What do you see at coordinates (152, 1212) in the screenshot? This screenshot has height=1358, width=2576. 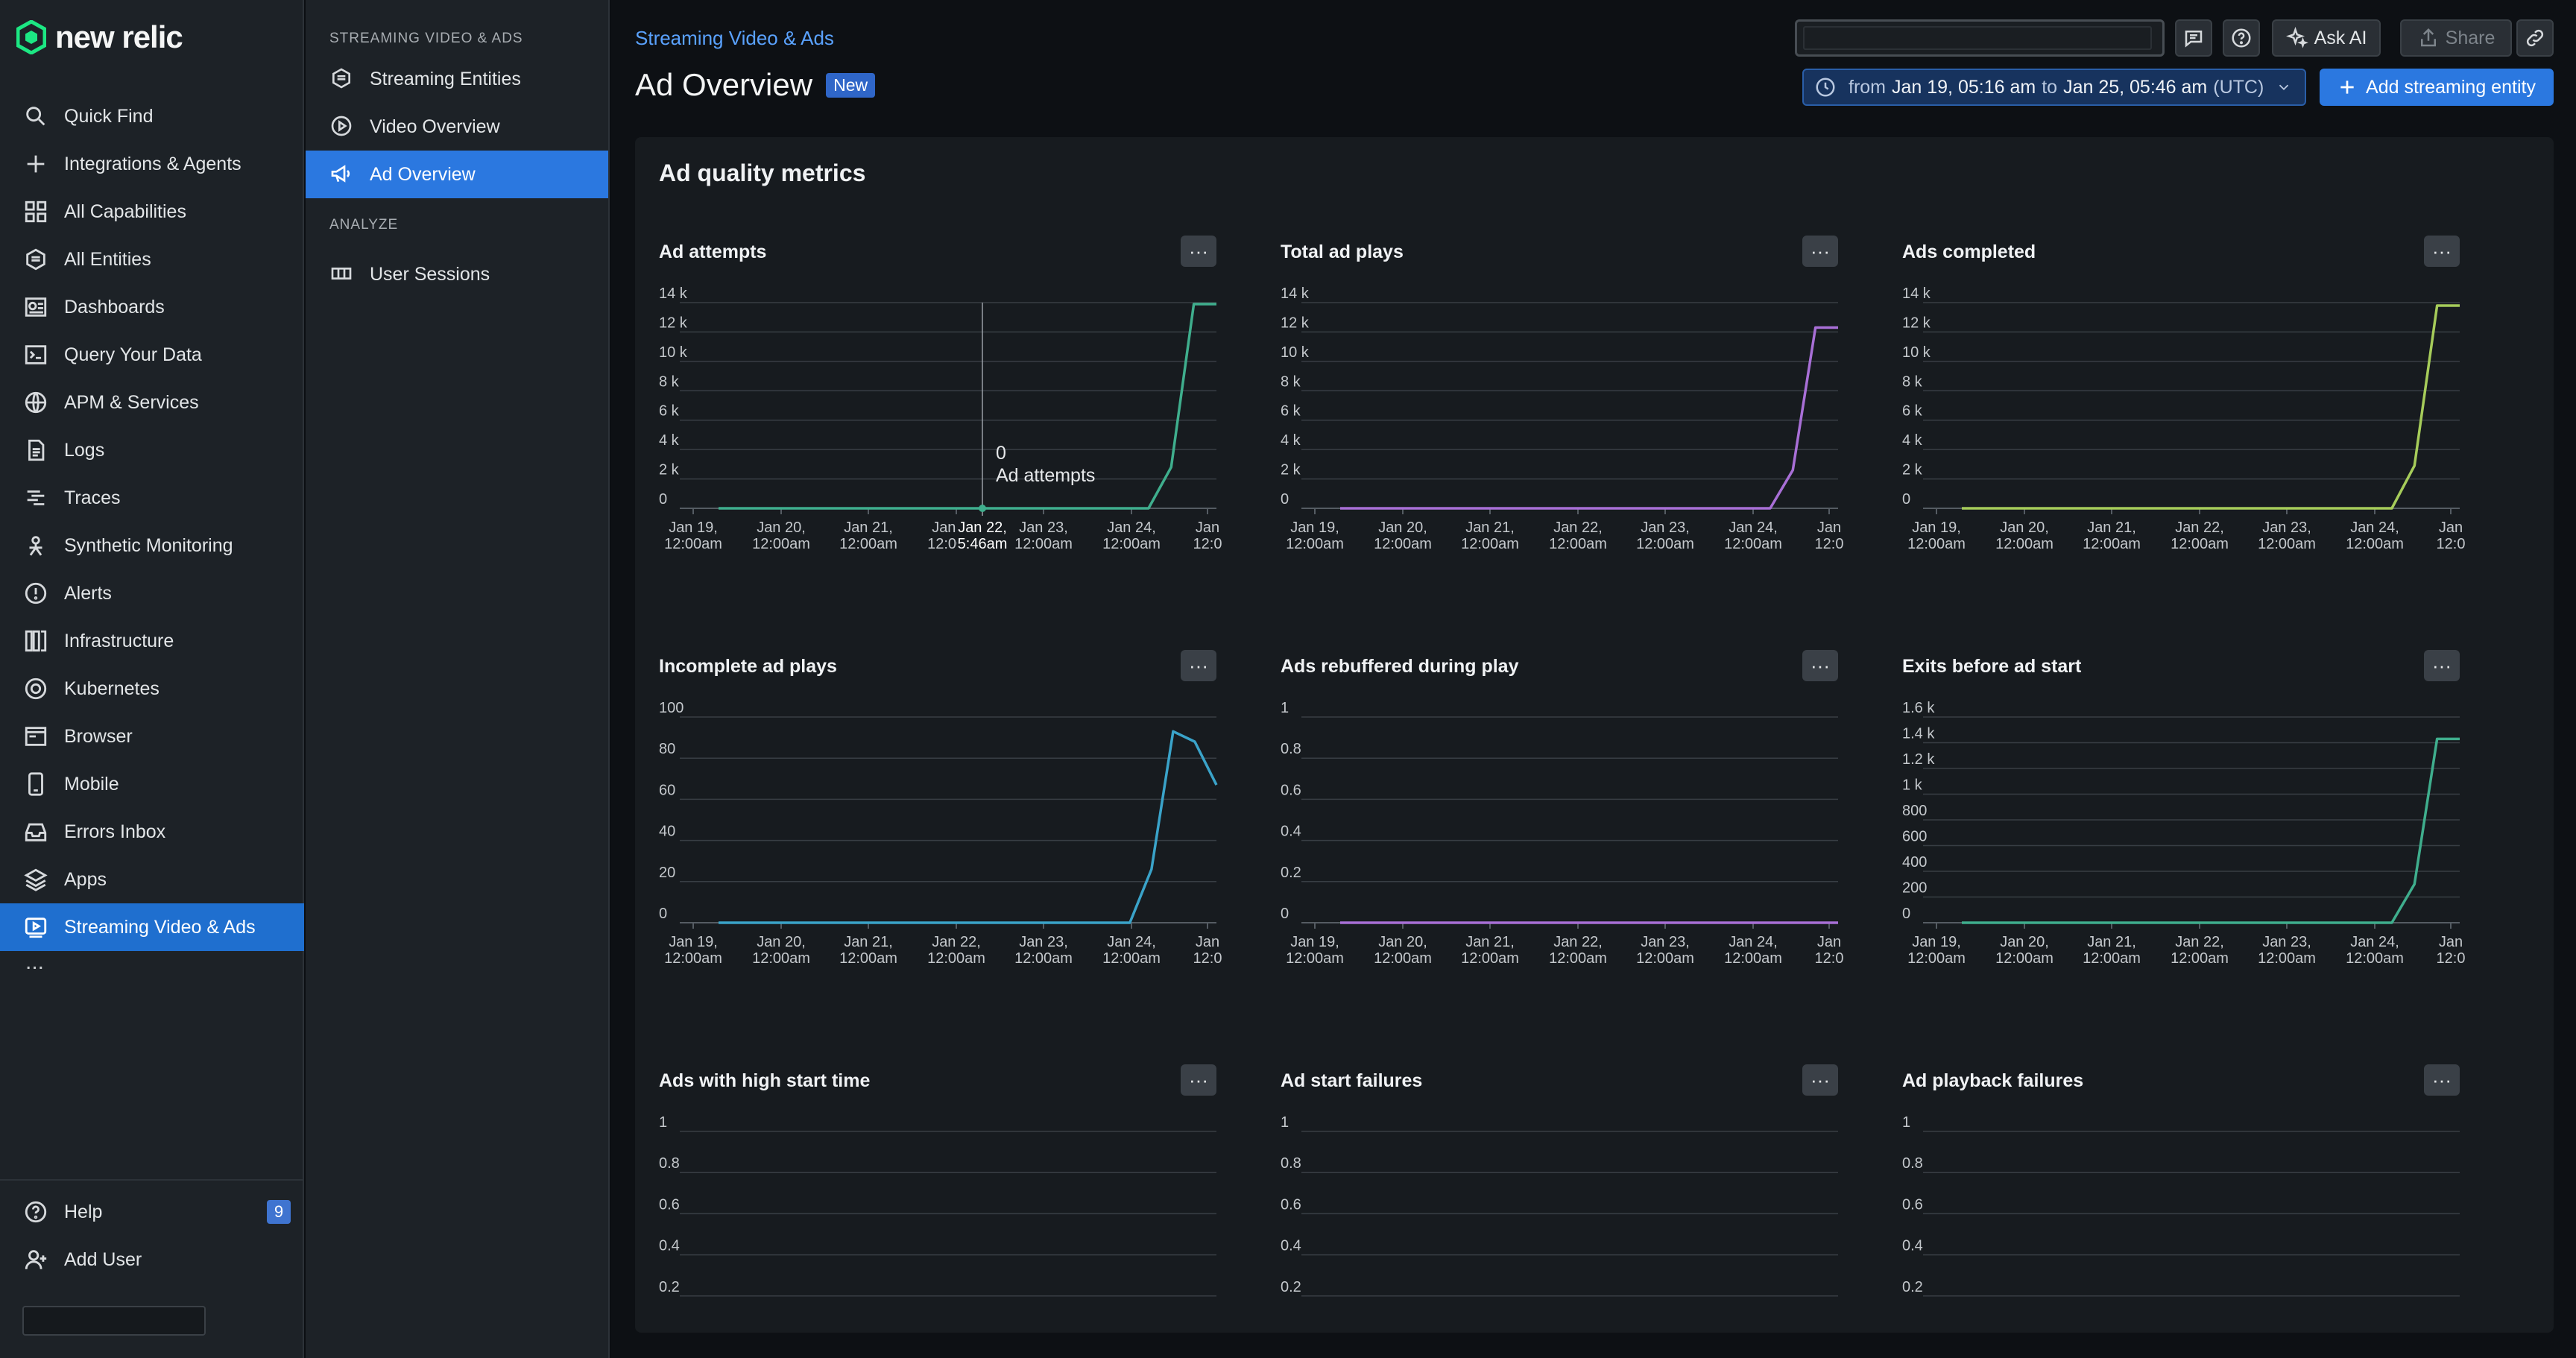 I see `nav-item-help: Help 9` at bounding box center [152, 1212].